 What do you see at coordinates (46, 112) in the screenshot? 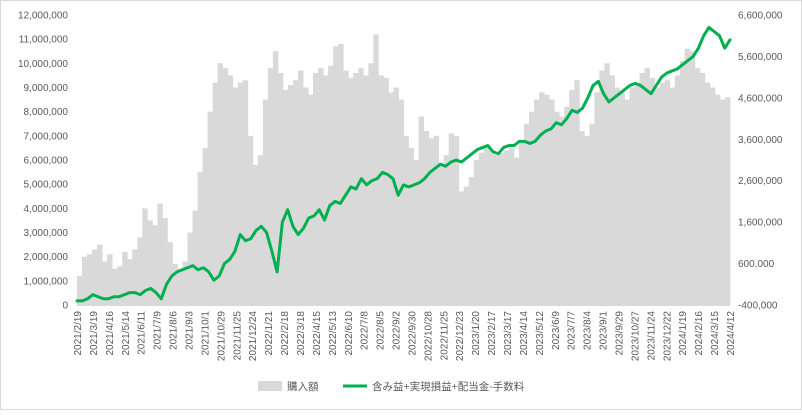
I see `left-tick-label: 8,000,000` at bounding box center [46, 112].